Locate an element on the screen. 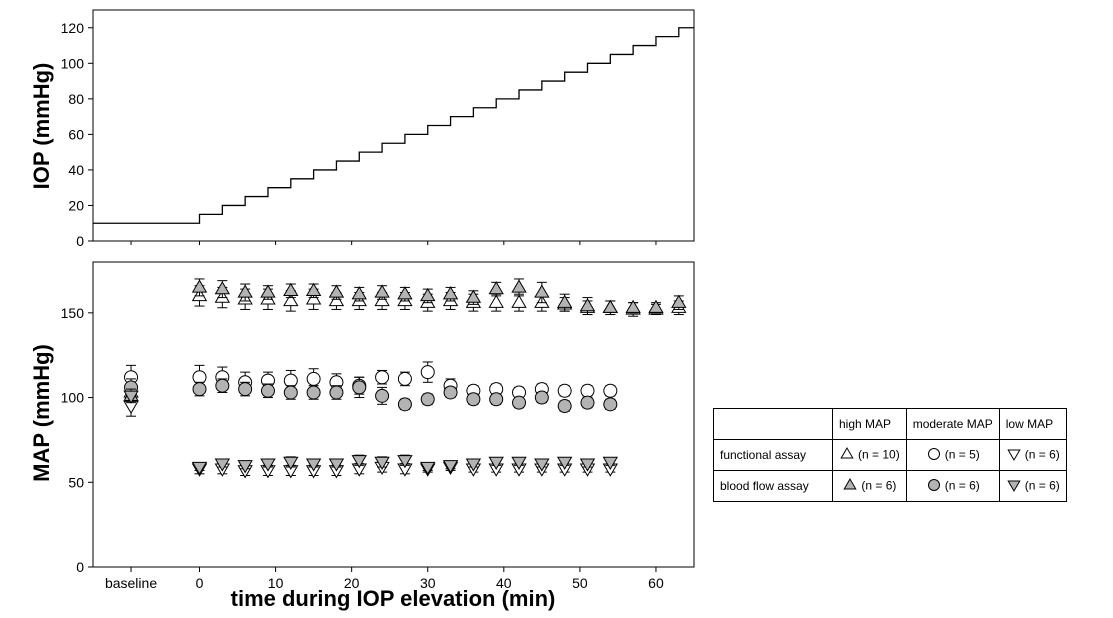 This screenshot has height=618, width=1113. circle-open-icon is located at coordinates (934, 455).